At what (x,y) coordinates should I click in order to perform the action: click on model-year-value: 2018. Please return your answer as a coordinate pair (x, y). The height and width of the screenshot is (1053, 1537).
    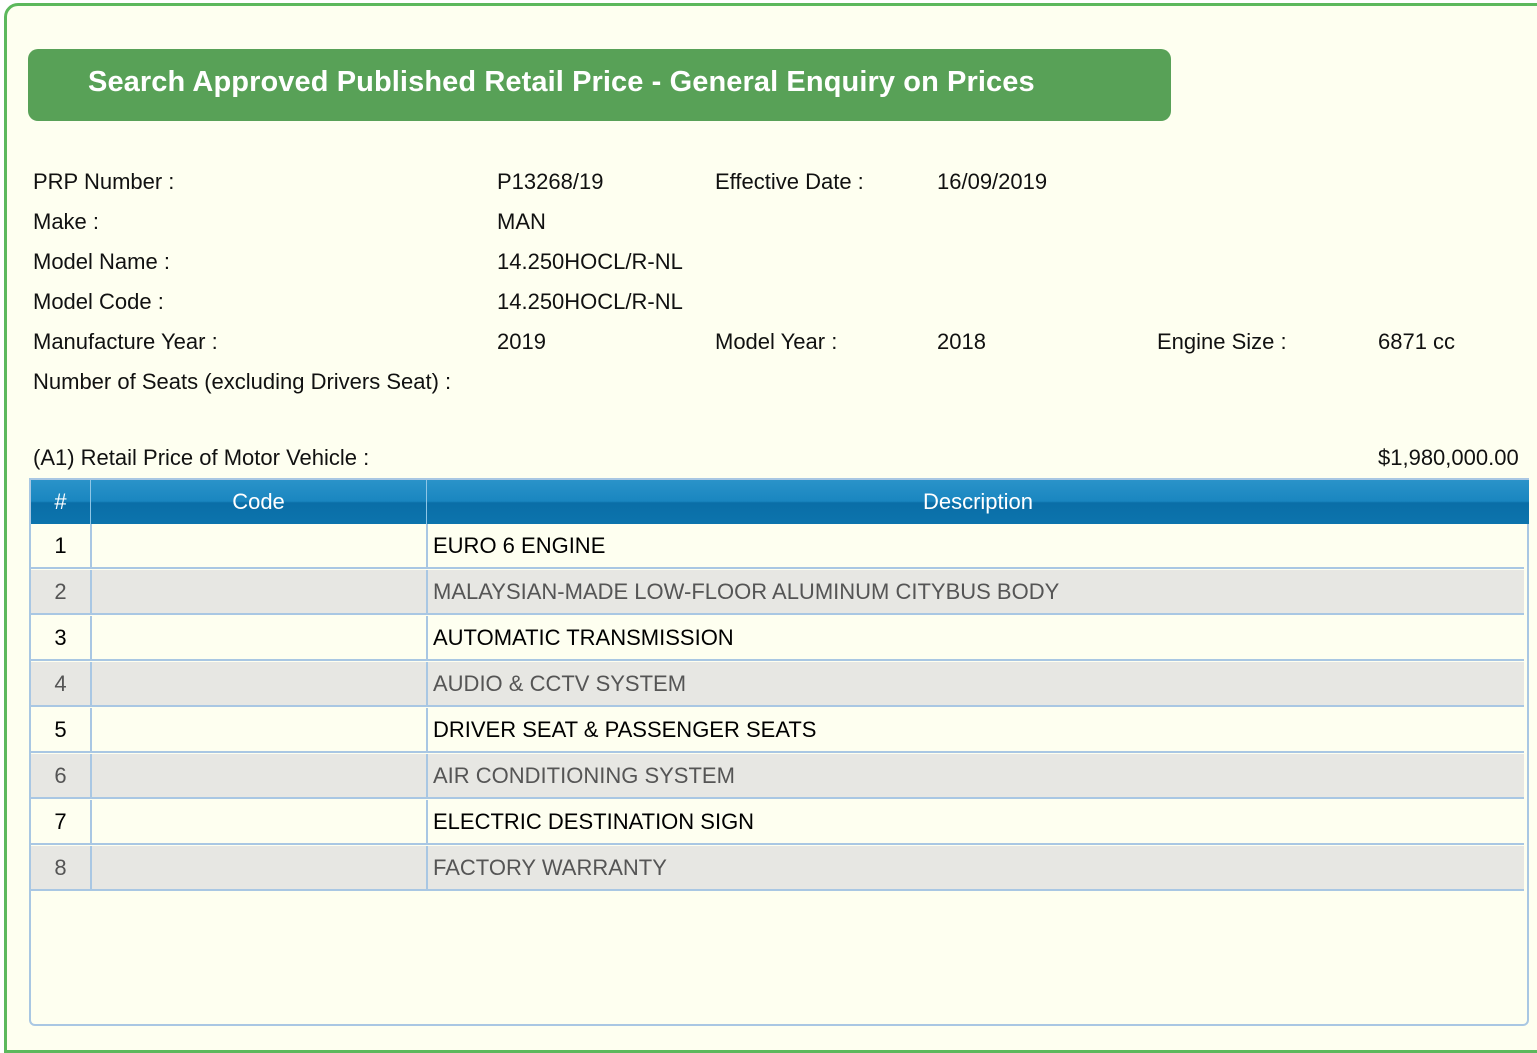
    Looking at the image, I should click on (961, 341).